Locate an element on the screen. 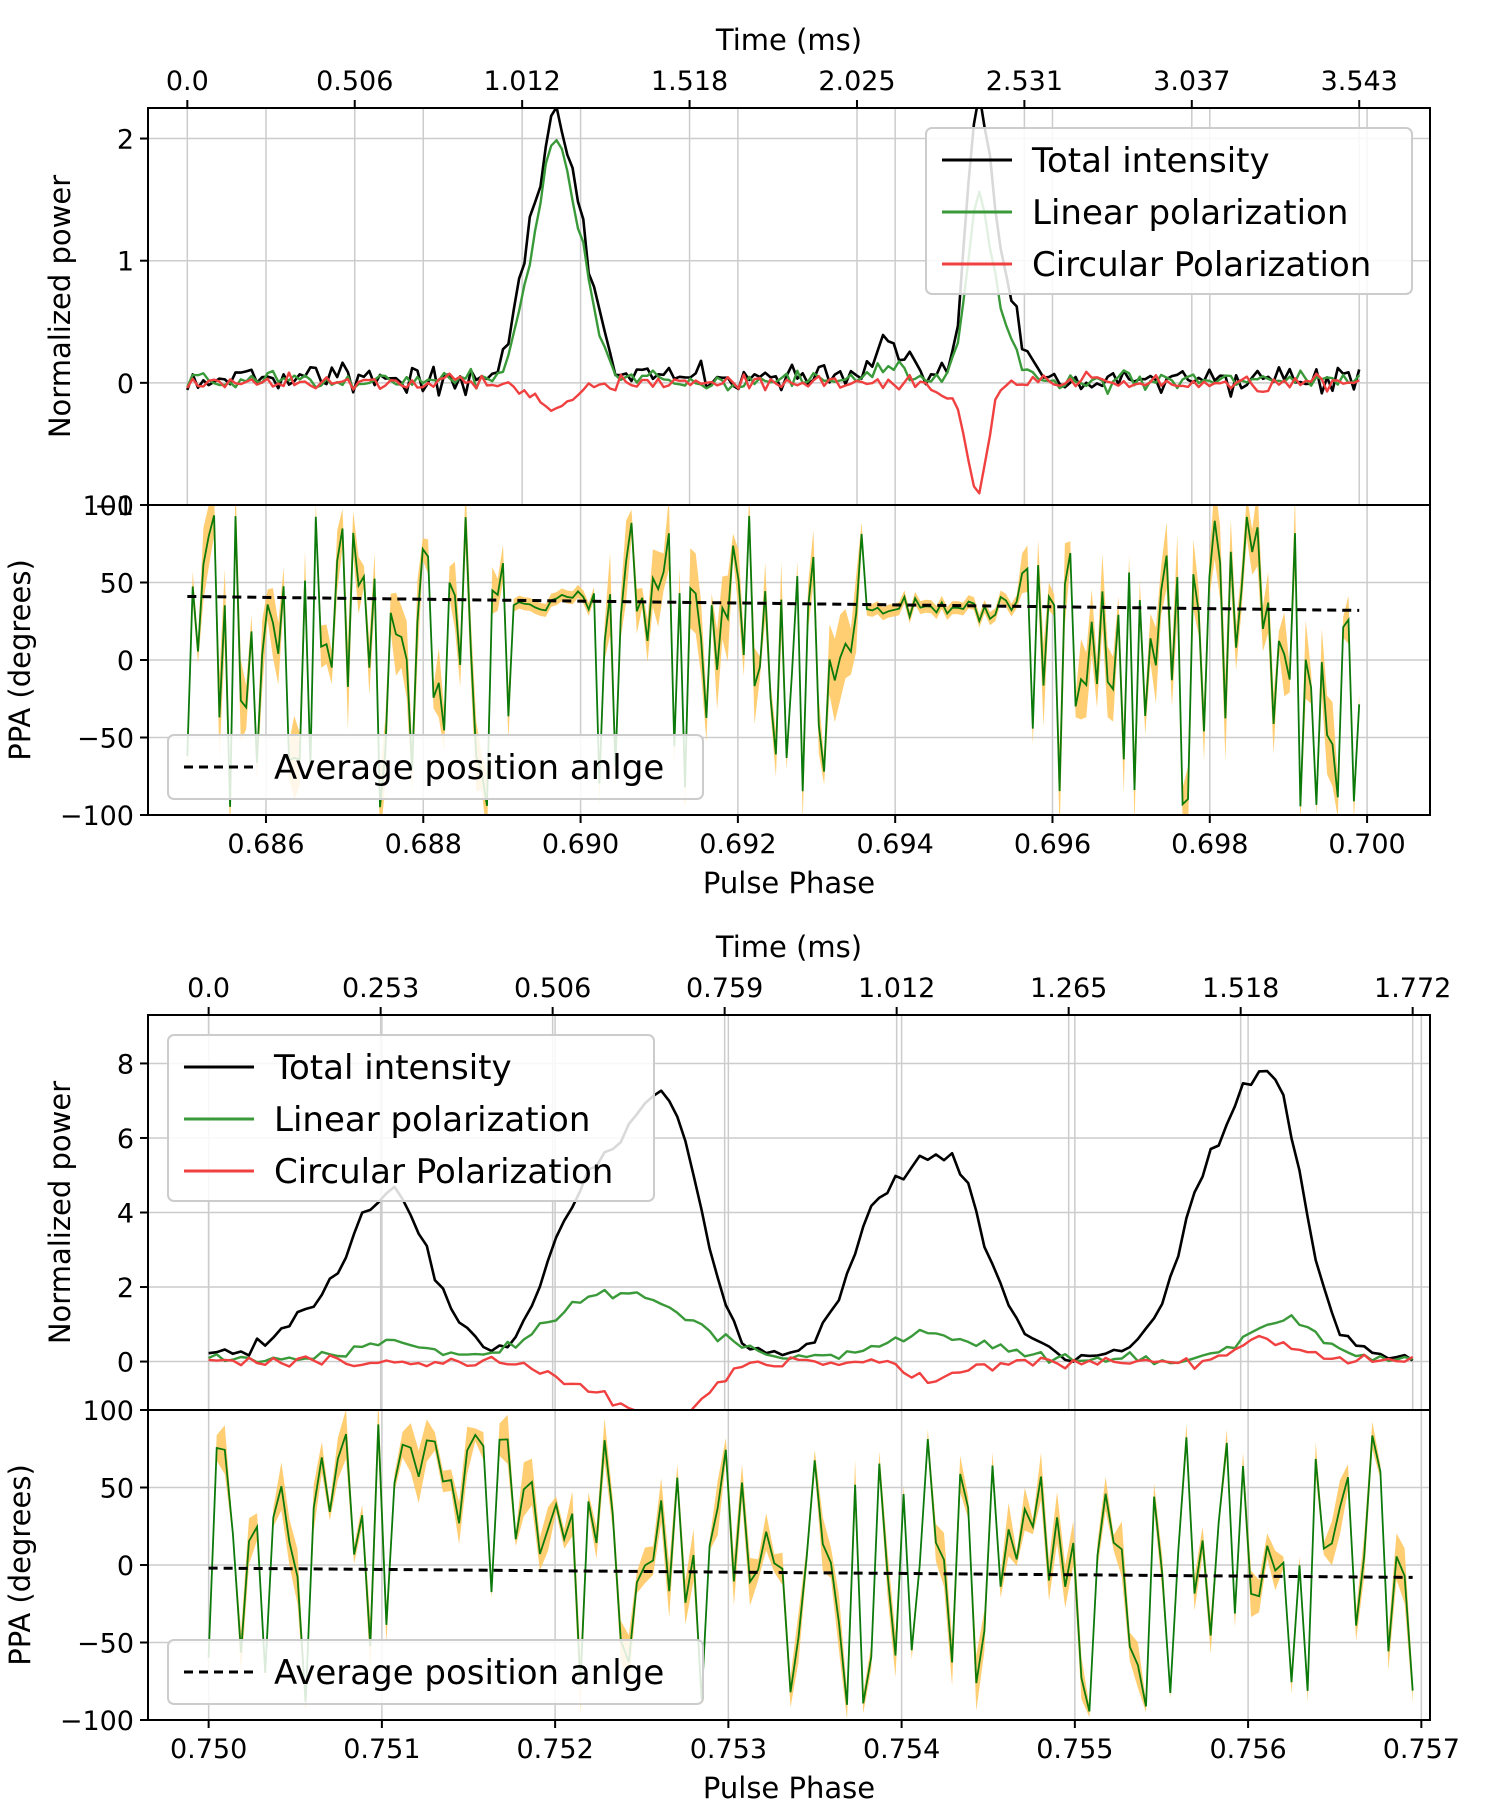 The height and width of the screenshot is (1800, 1500). series-linear is located at coordinates (811, 1327).